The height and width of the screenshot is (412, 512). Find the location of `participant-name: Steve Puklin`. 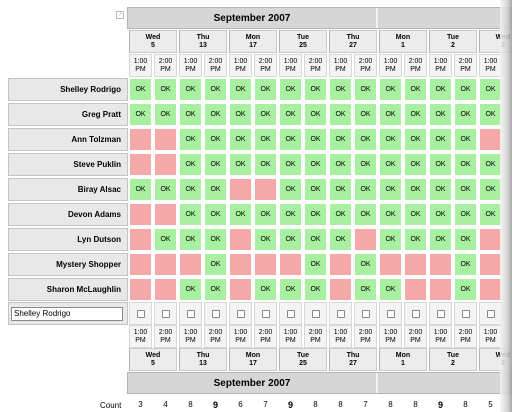

participant-name: Steve Puklin is located at coordinates (68, 164).